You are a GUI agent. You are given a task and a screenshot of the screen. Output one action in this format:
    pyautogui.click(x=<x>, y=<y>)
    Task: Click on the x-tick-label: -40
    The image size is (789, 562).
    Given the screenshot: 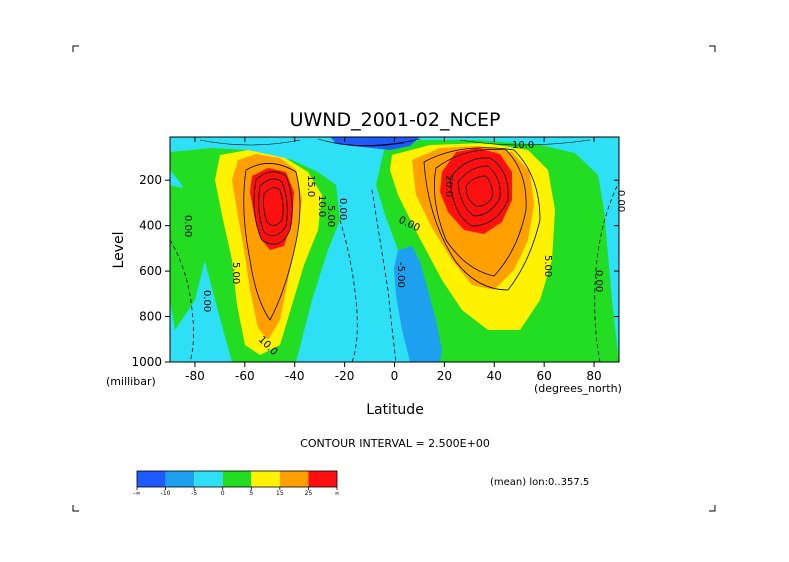 What is the action you would take?
    pyautogui.click(x=295, y=376)
    